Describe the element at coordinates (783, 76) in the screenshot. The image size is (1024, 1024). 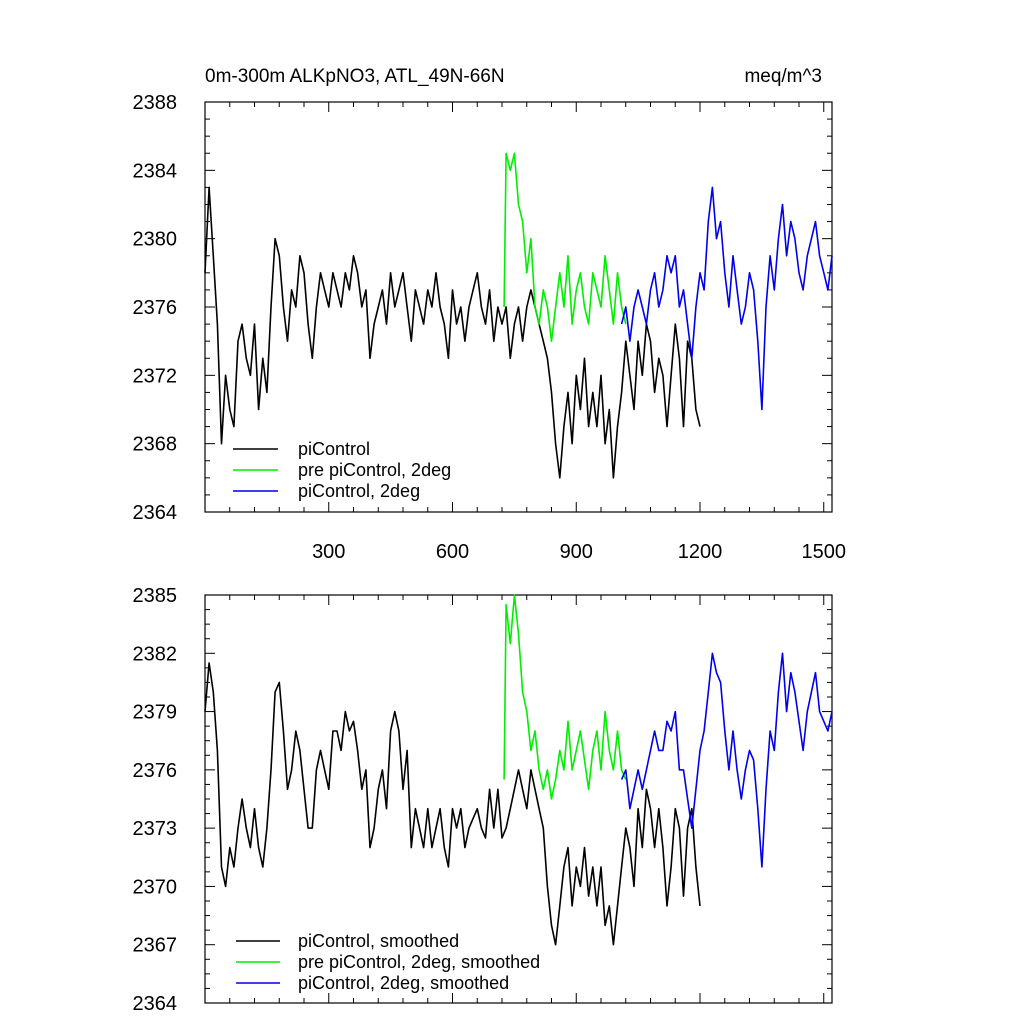
I see `chart-title-units: meq/m^3` at that location.